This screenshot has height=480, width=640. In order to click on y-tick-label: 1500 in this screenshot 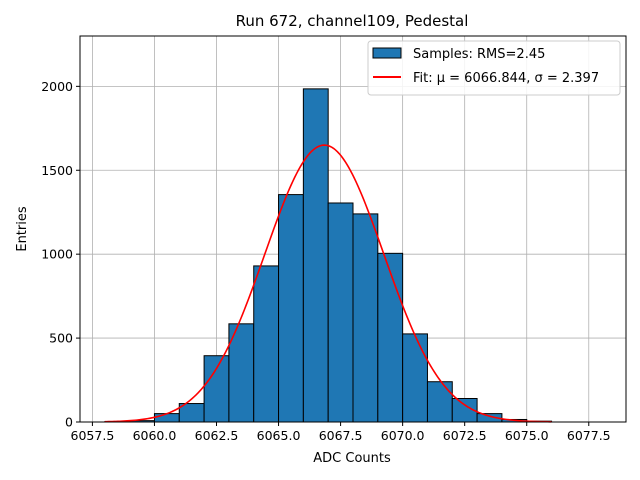, I will do `click(57, 170)`.